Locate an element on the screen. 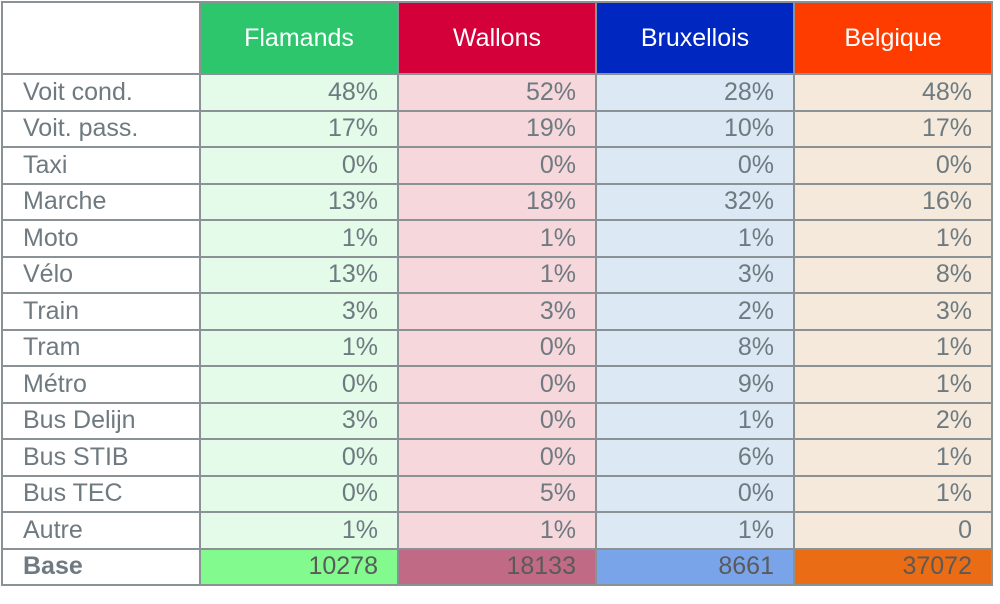 This screenshot has height=604, width=1000. table-row: Vélo 13% 1% 3% 8% is located at coordinates (497, 274).